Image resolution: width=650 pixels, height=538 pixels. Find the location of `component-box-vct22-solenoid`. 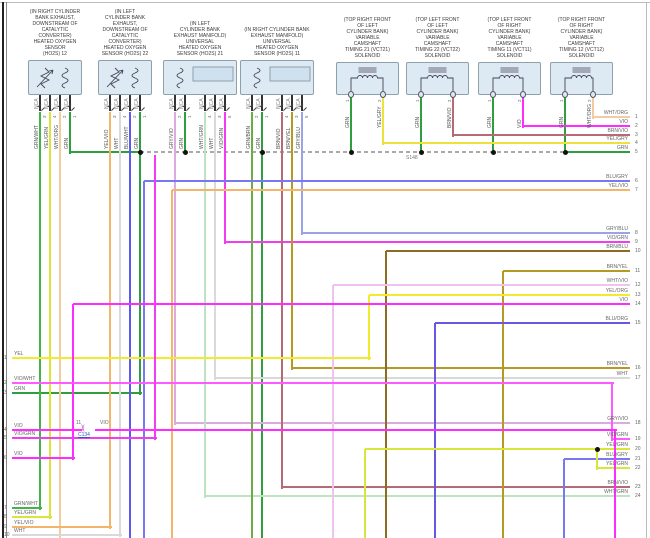

component-box-vct22-solenoid is located at coordinates (437, 78).